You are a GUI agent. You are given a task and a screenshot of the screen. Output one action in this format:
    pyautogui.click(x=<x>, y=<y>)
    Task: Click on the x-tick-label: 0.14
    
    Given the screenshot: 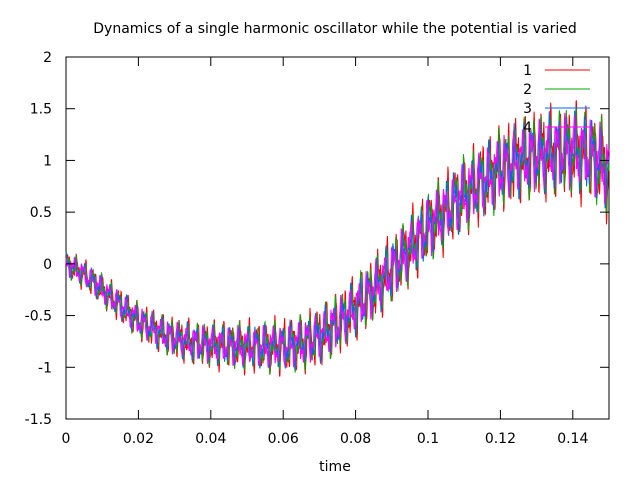 What is the action you would take?
    pyautogui.click(x=572, y=439)
    